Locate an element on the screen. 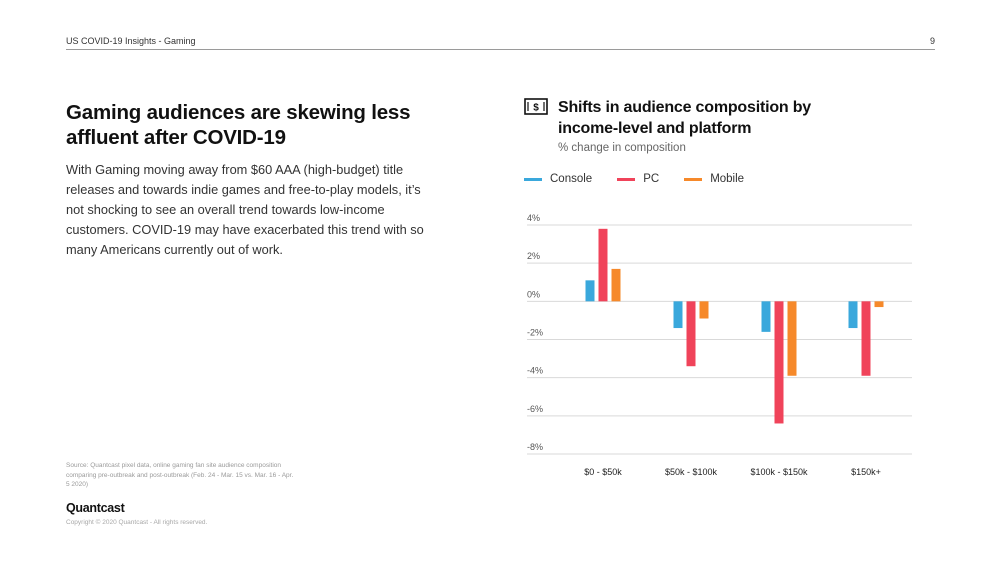  x-tick-label: $150k+ is located at coordinates (866, 472).